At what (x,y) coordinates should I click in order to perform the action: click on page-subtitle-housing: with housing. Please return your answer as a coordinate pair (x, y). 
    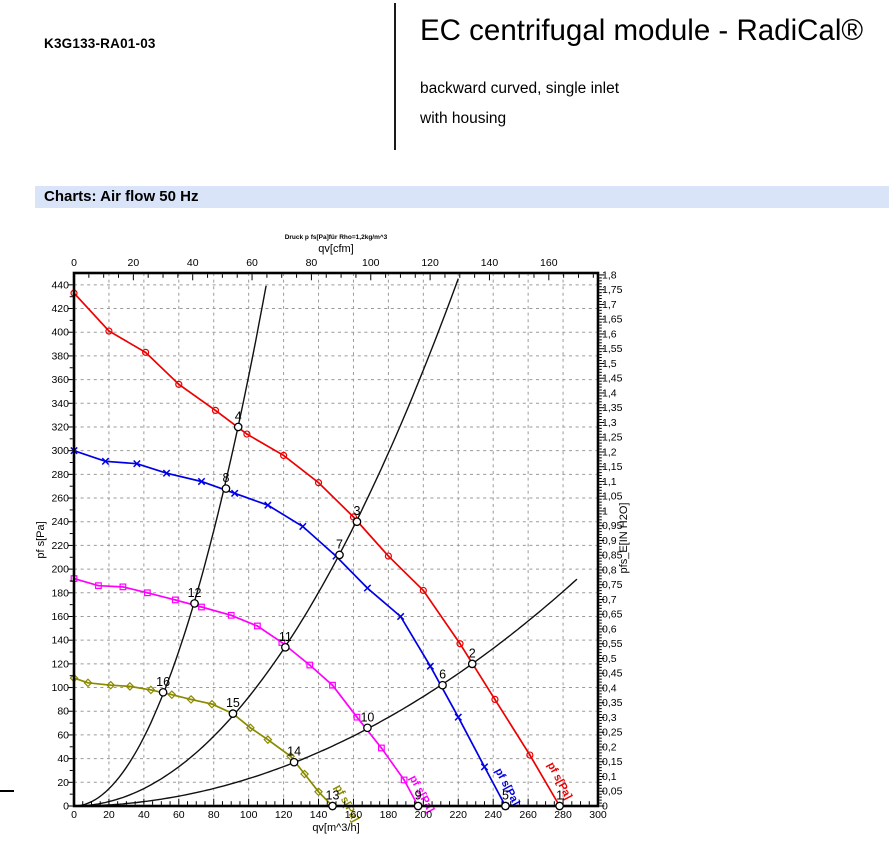
    Looking at the image, I should click on (463, 118).